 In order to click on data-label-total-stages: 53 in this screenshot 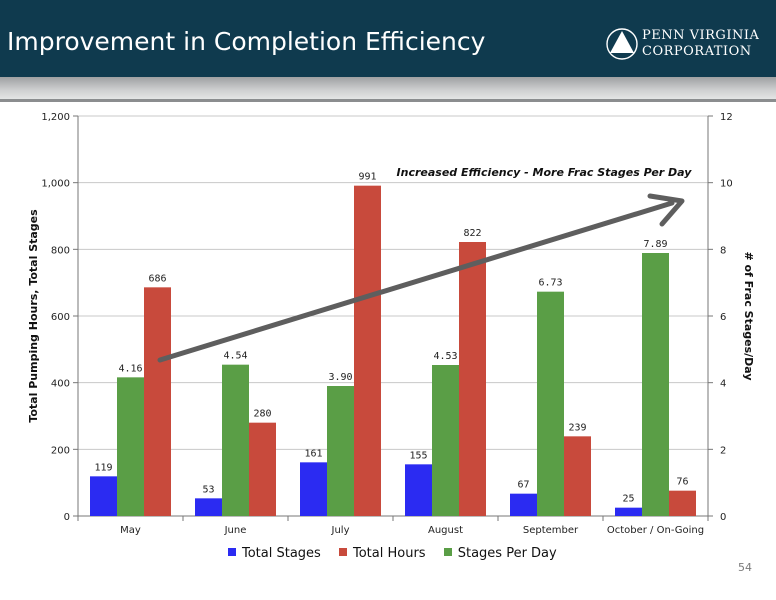, I will do `click(208, 489)`.